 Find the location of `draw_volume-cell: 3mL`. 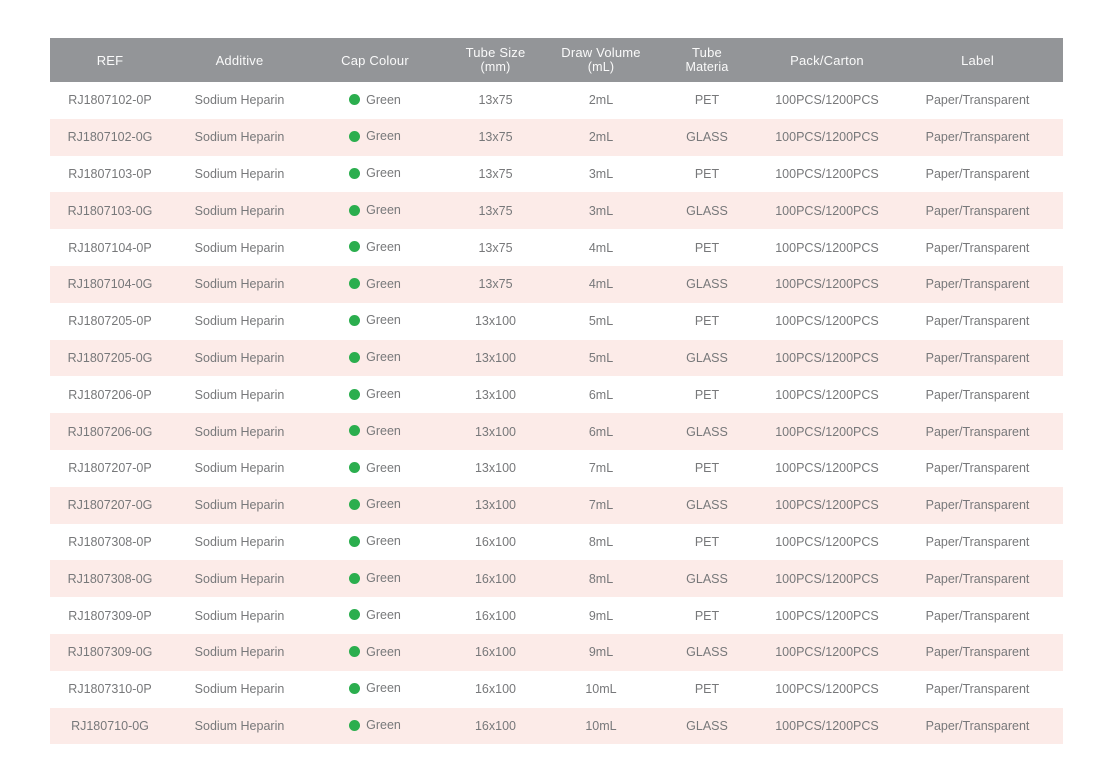

draw_volume-cell: 3mL is located at coordinates (601, 173).